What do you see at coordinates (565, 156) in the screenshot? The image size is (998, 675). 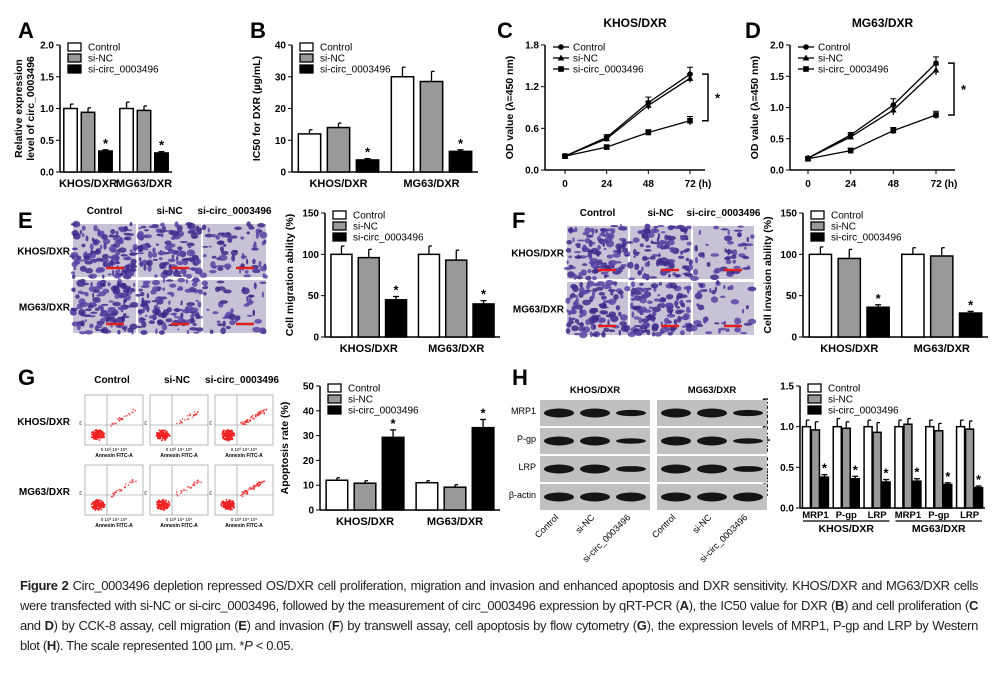 I see `point-square` at bounding box center [565, 156].